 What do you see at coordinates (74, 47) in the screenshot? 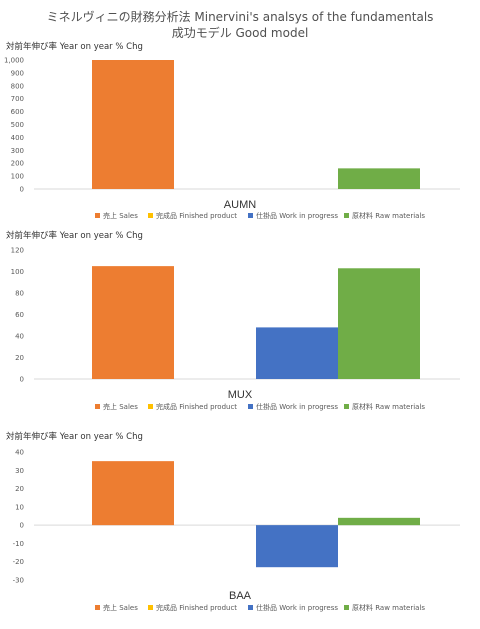
I see `y-axis-label-1: 対前年伸び率 Year on year % Chg` at bounding box center [74, 47].